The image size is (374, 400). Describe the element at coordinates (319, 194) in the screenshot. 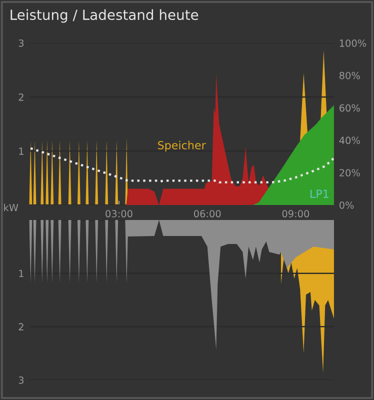

I see `annotation: LP1` at that location.